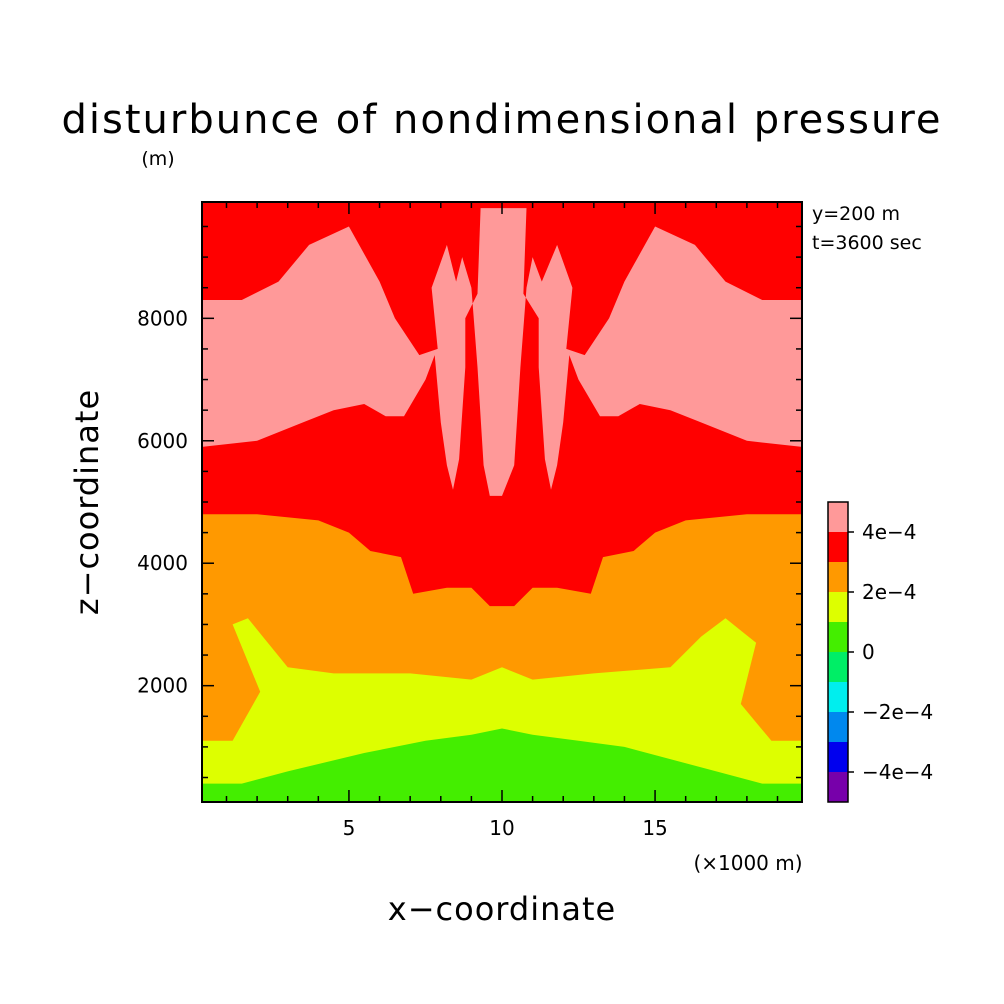 The height and width of the screenshot is (1004, 1004). I want to click on y-tick-label: 6000, so click(162, 441).